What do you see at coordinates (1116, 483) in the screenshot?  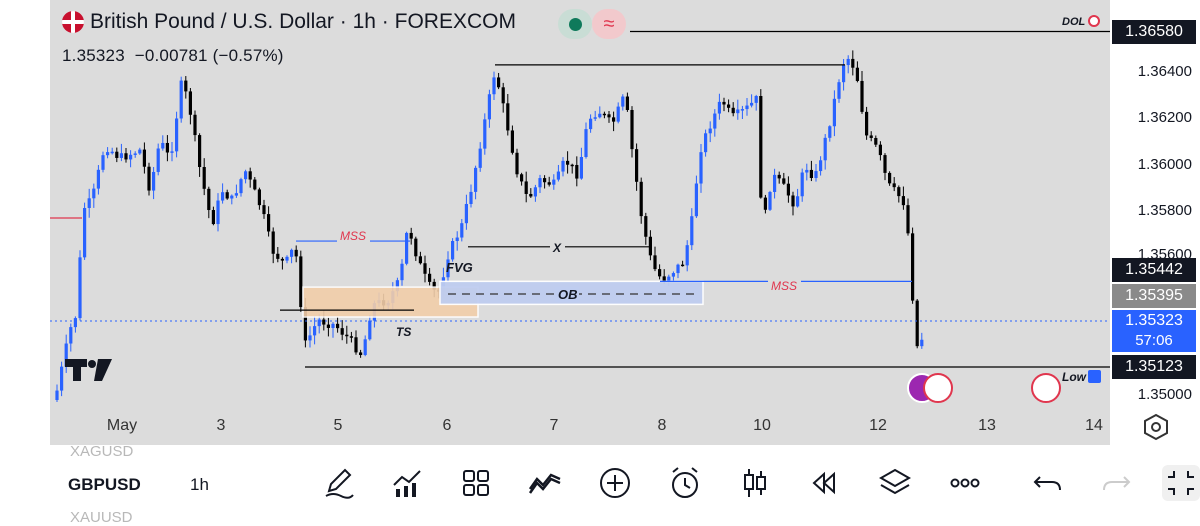 I see `redo-icon` at bounding box center [1116, 483].